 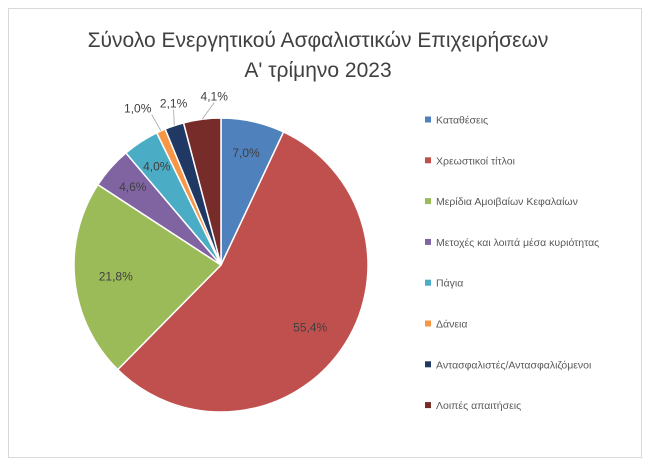 What do you see at coordinates (174, 104) in the screenshot?
I see `data-label-7: 2,1%` at bounding box center [174, 104].